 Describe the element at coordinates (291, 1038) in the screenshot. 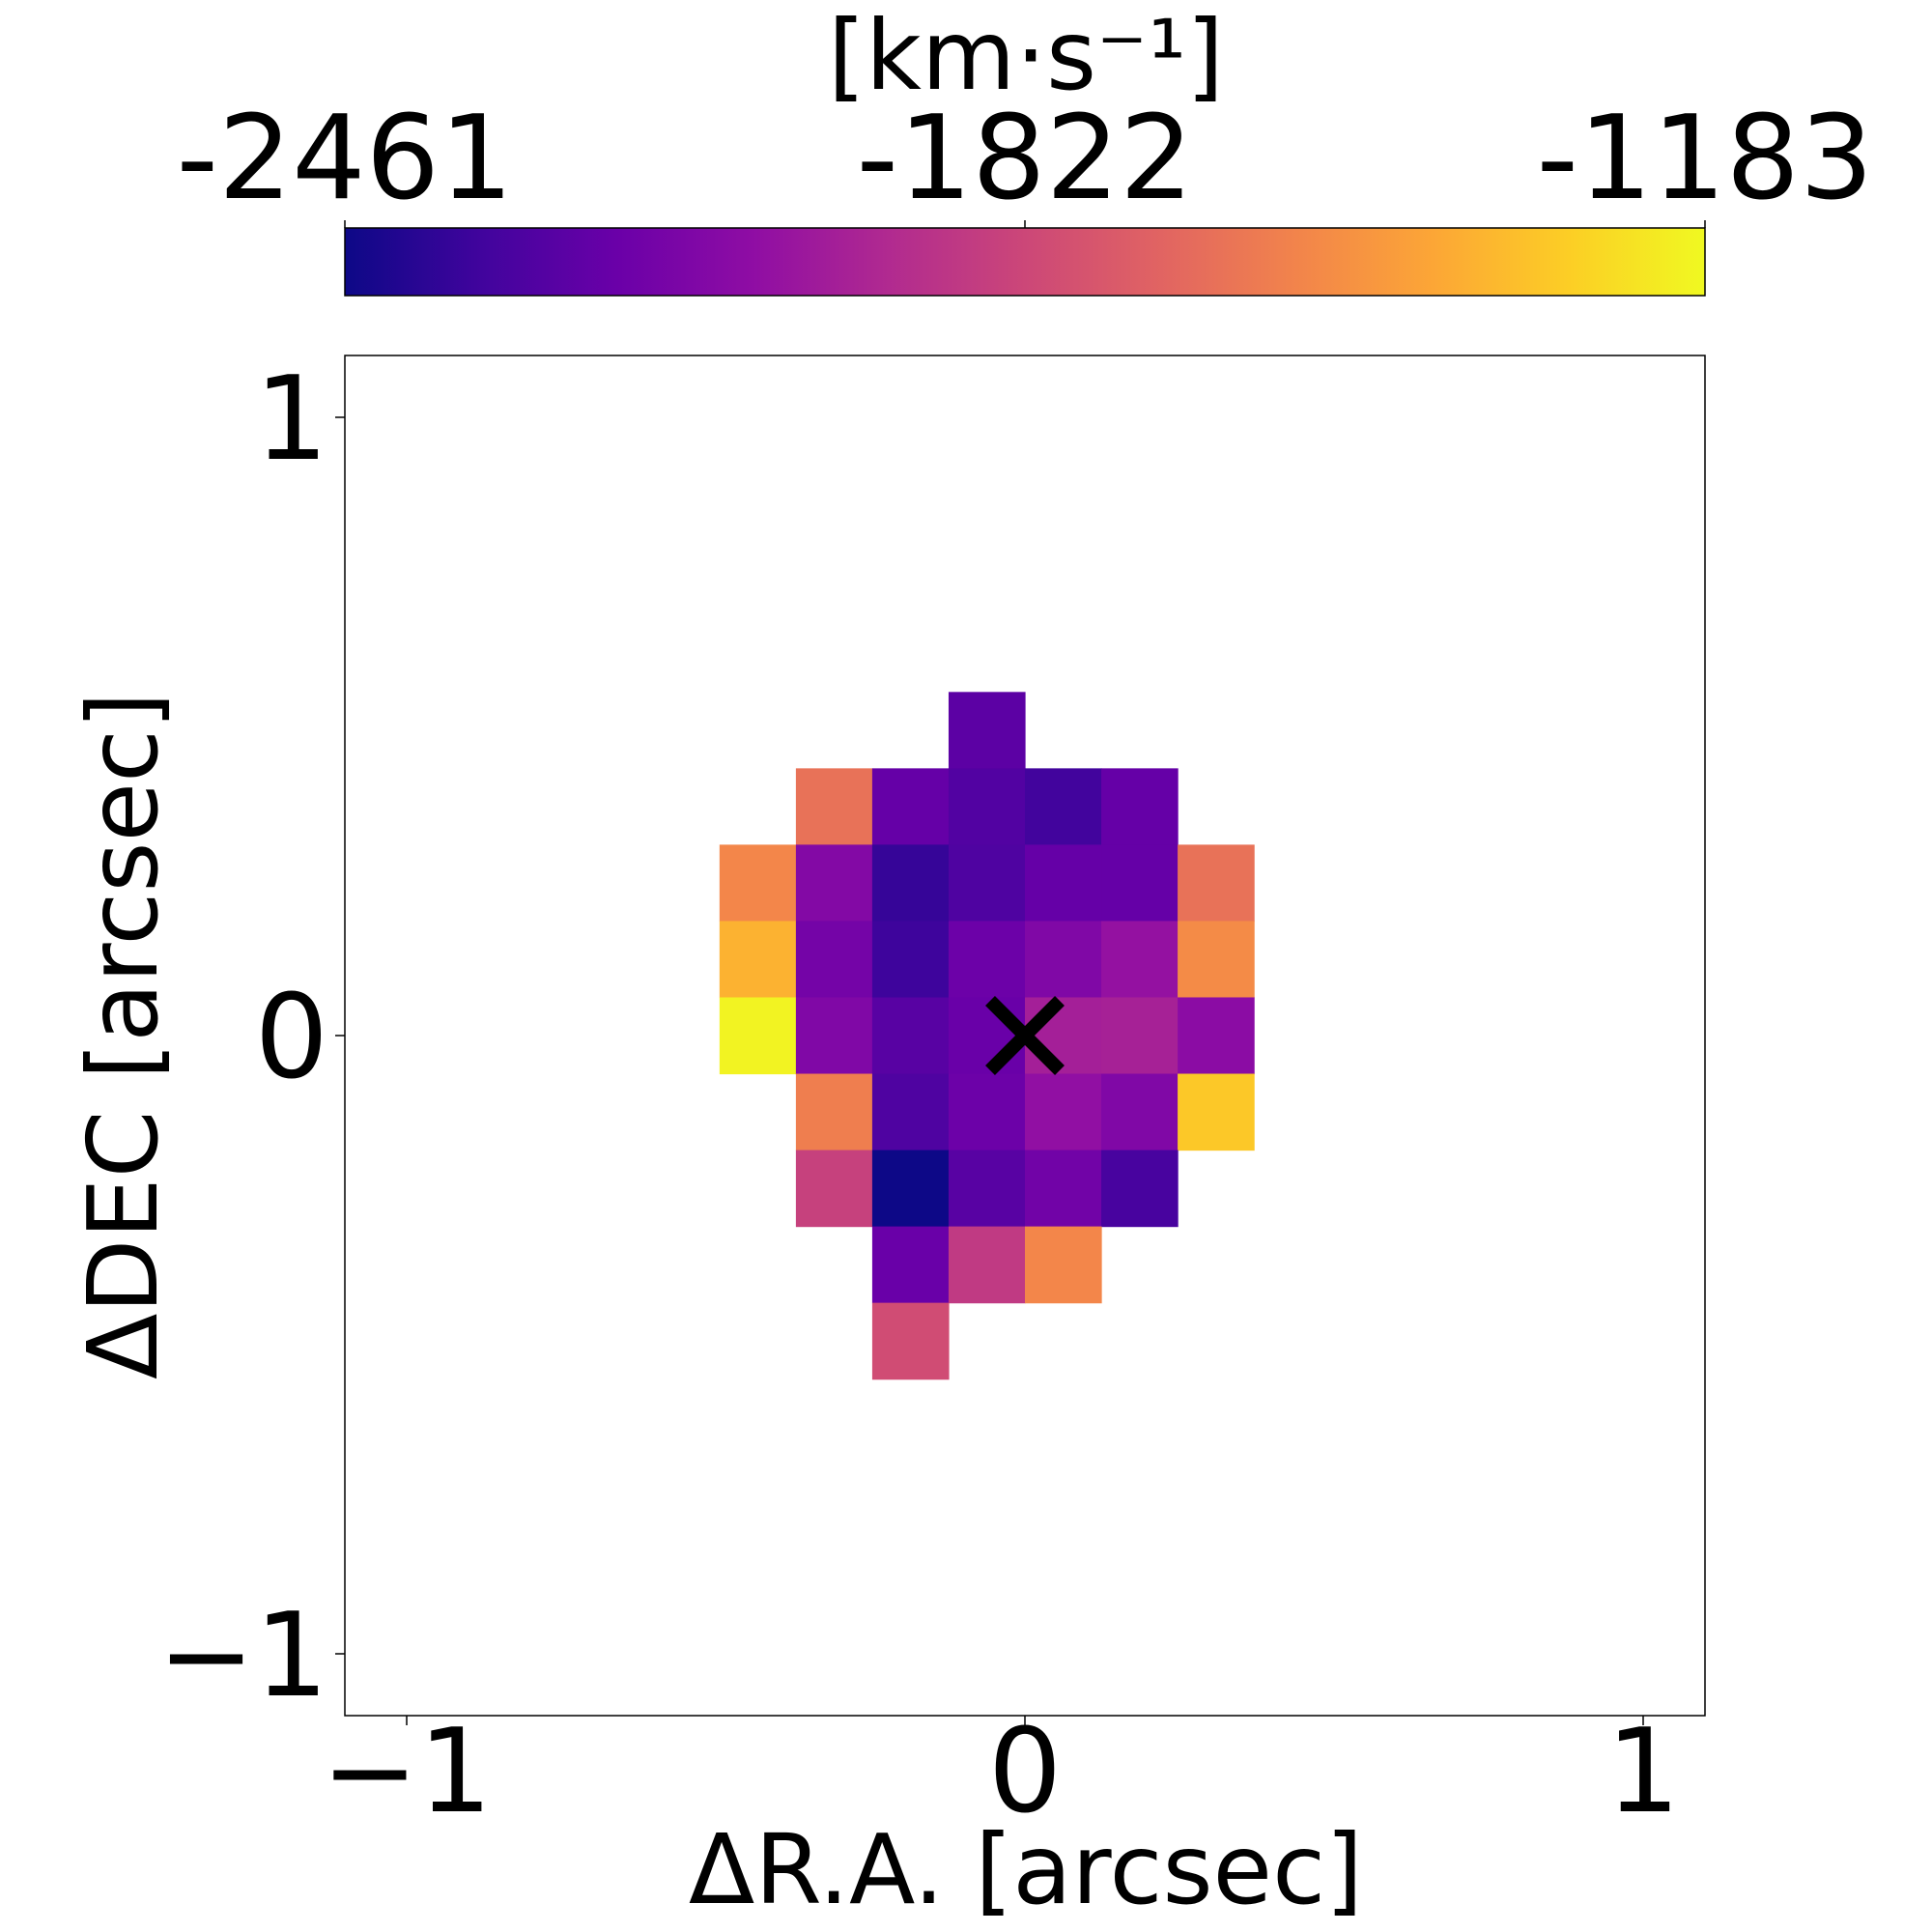

I see `y-tick-label: 0` at that location.